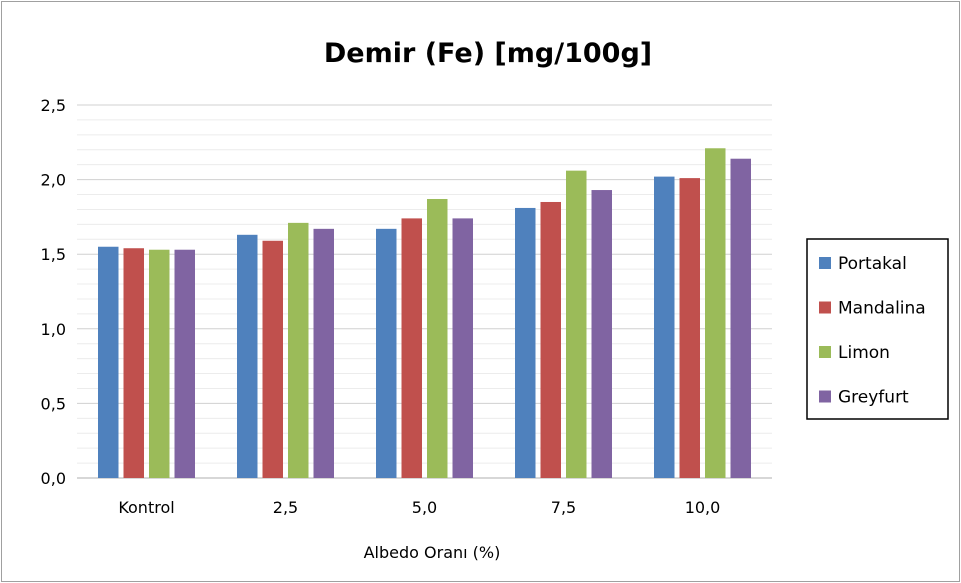 The image size is (961, 583). I want to click on legend-swatch-portakal, so click(825, 263).